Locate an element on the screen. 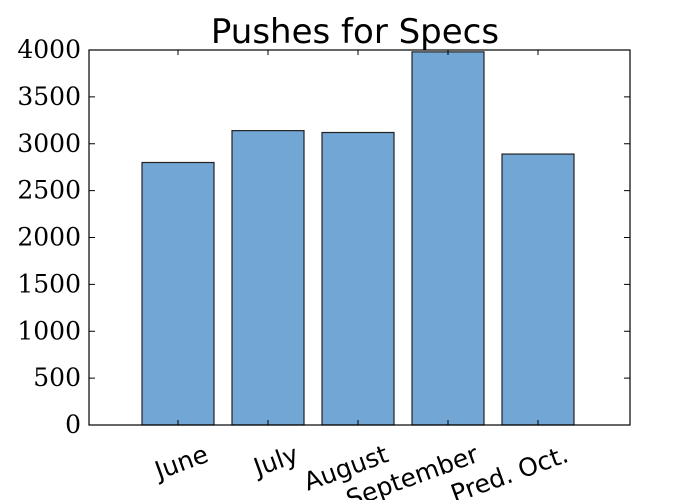  bar-june is located at coordinates (178, 293).